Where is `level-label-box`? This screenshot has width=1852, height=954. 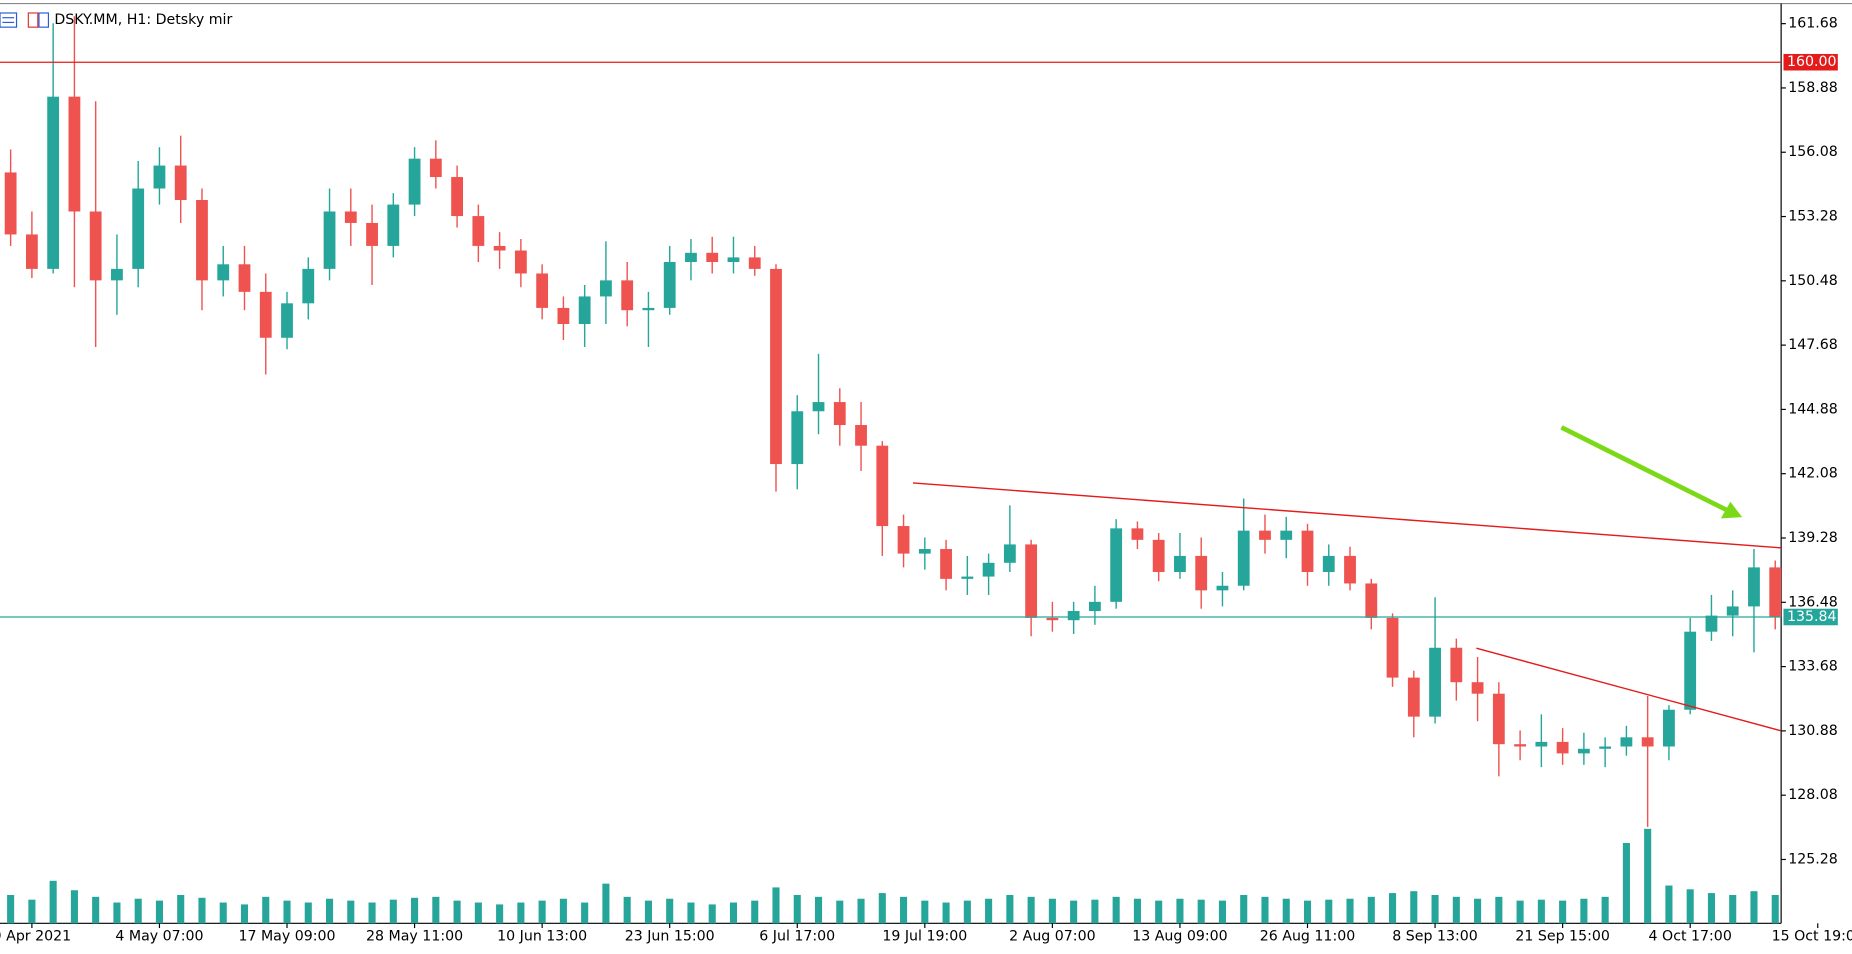 level-label-box is located at coordinates (1810, 62).